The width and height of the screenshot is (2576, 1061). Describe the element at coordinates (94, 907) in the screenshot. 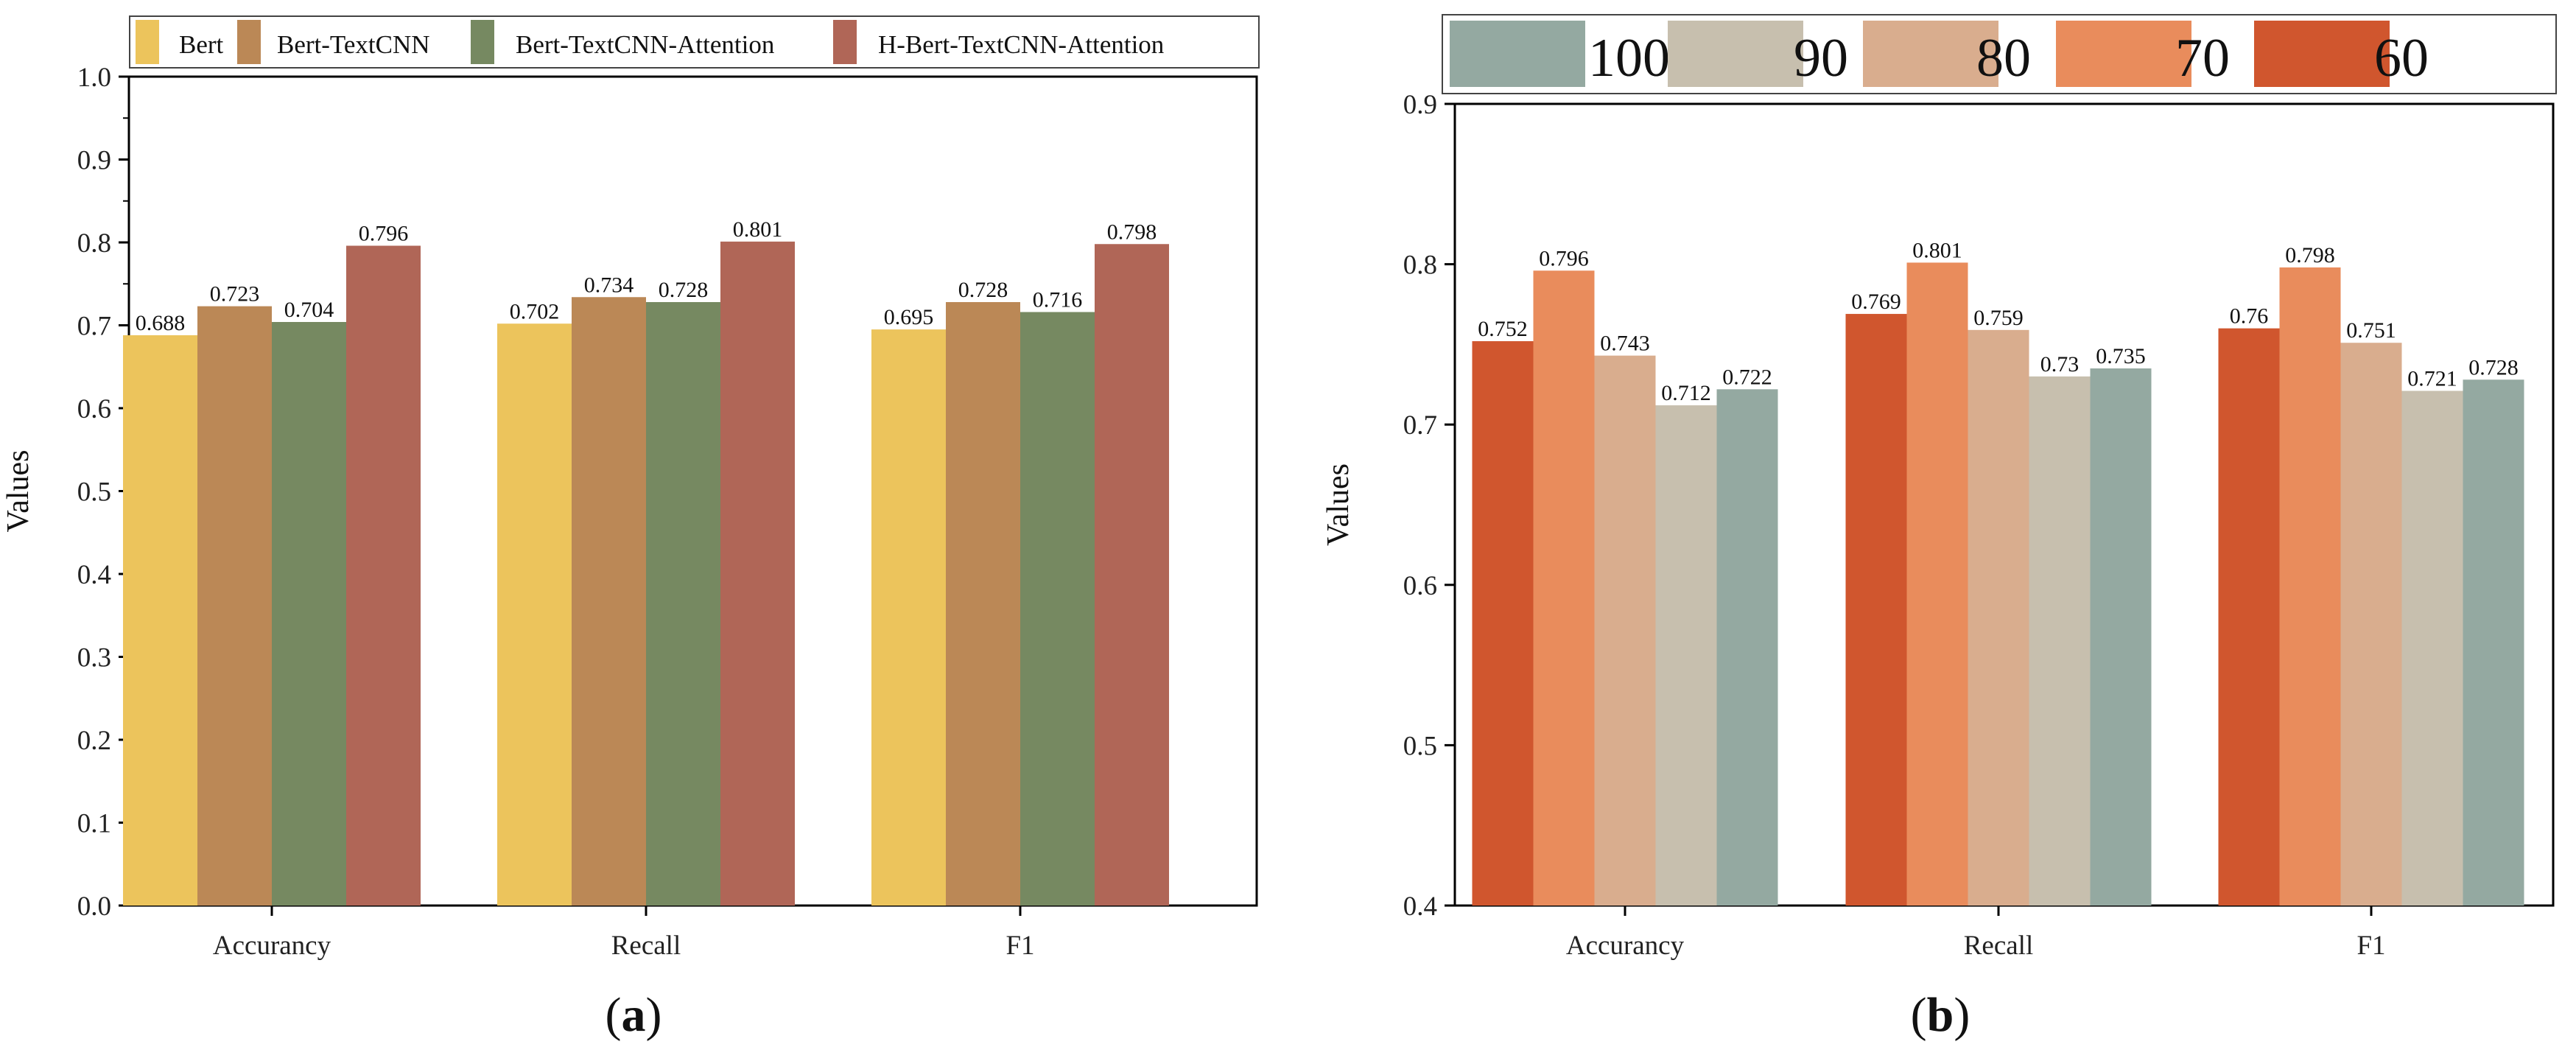

I see `y-tick-label: 0.0` at that location.